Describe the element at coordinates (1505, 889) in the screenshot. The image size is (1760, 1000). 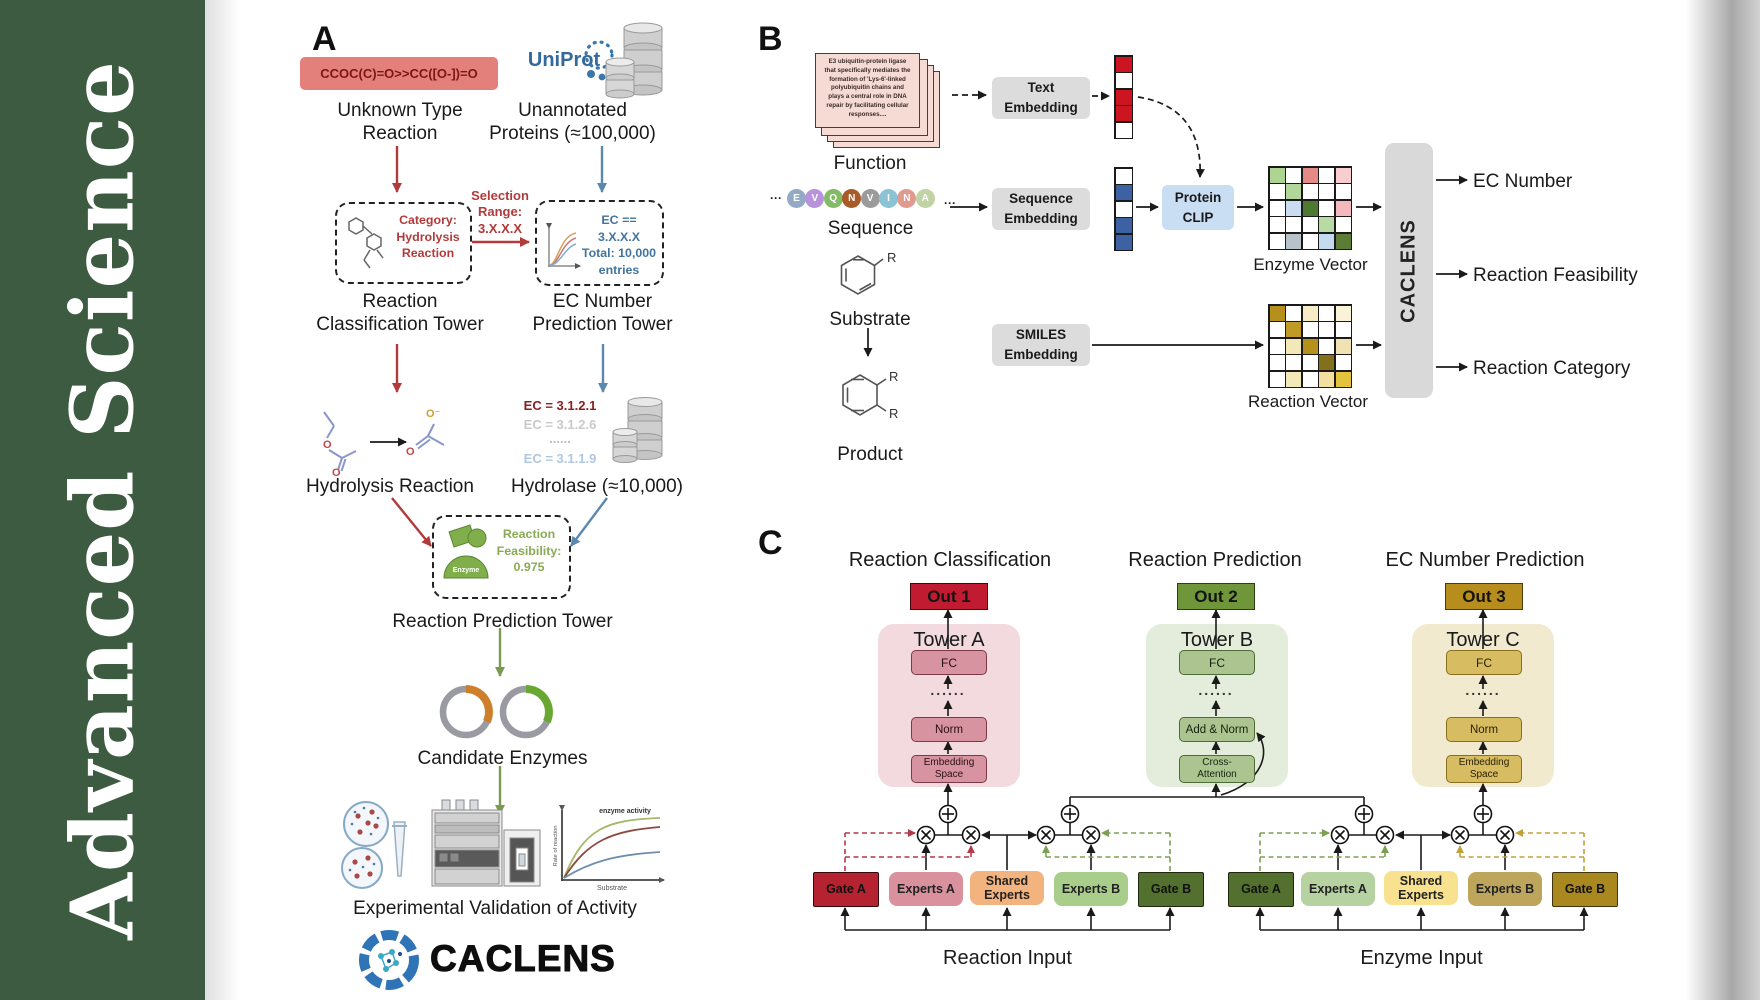
I see `moe2-experts-b: Experts B` at that location.